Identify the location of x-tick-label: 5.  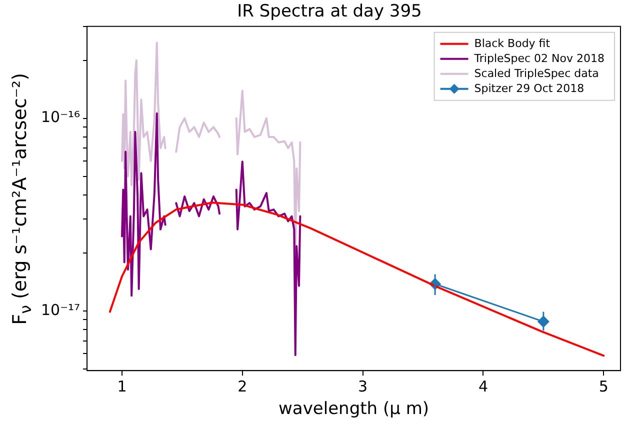
(603, 386).